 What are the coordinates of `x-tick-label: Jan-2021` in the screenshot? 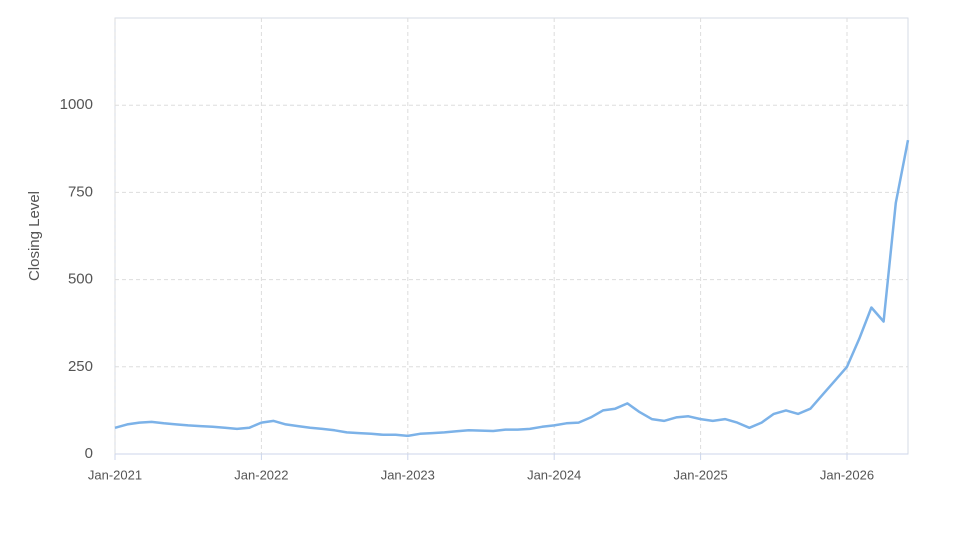 It's located at (115, 474).